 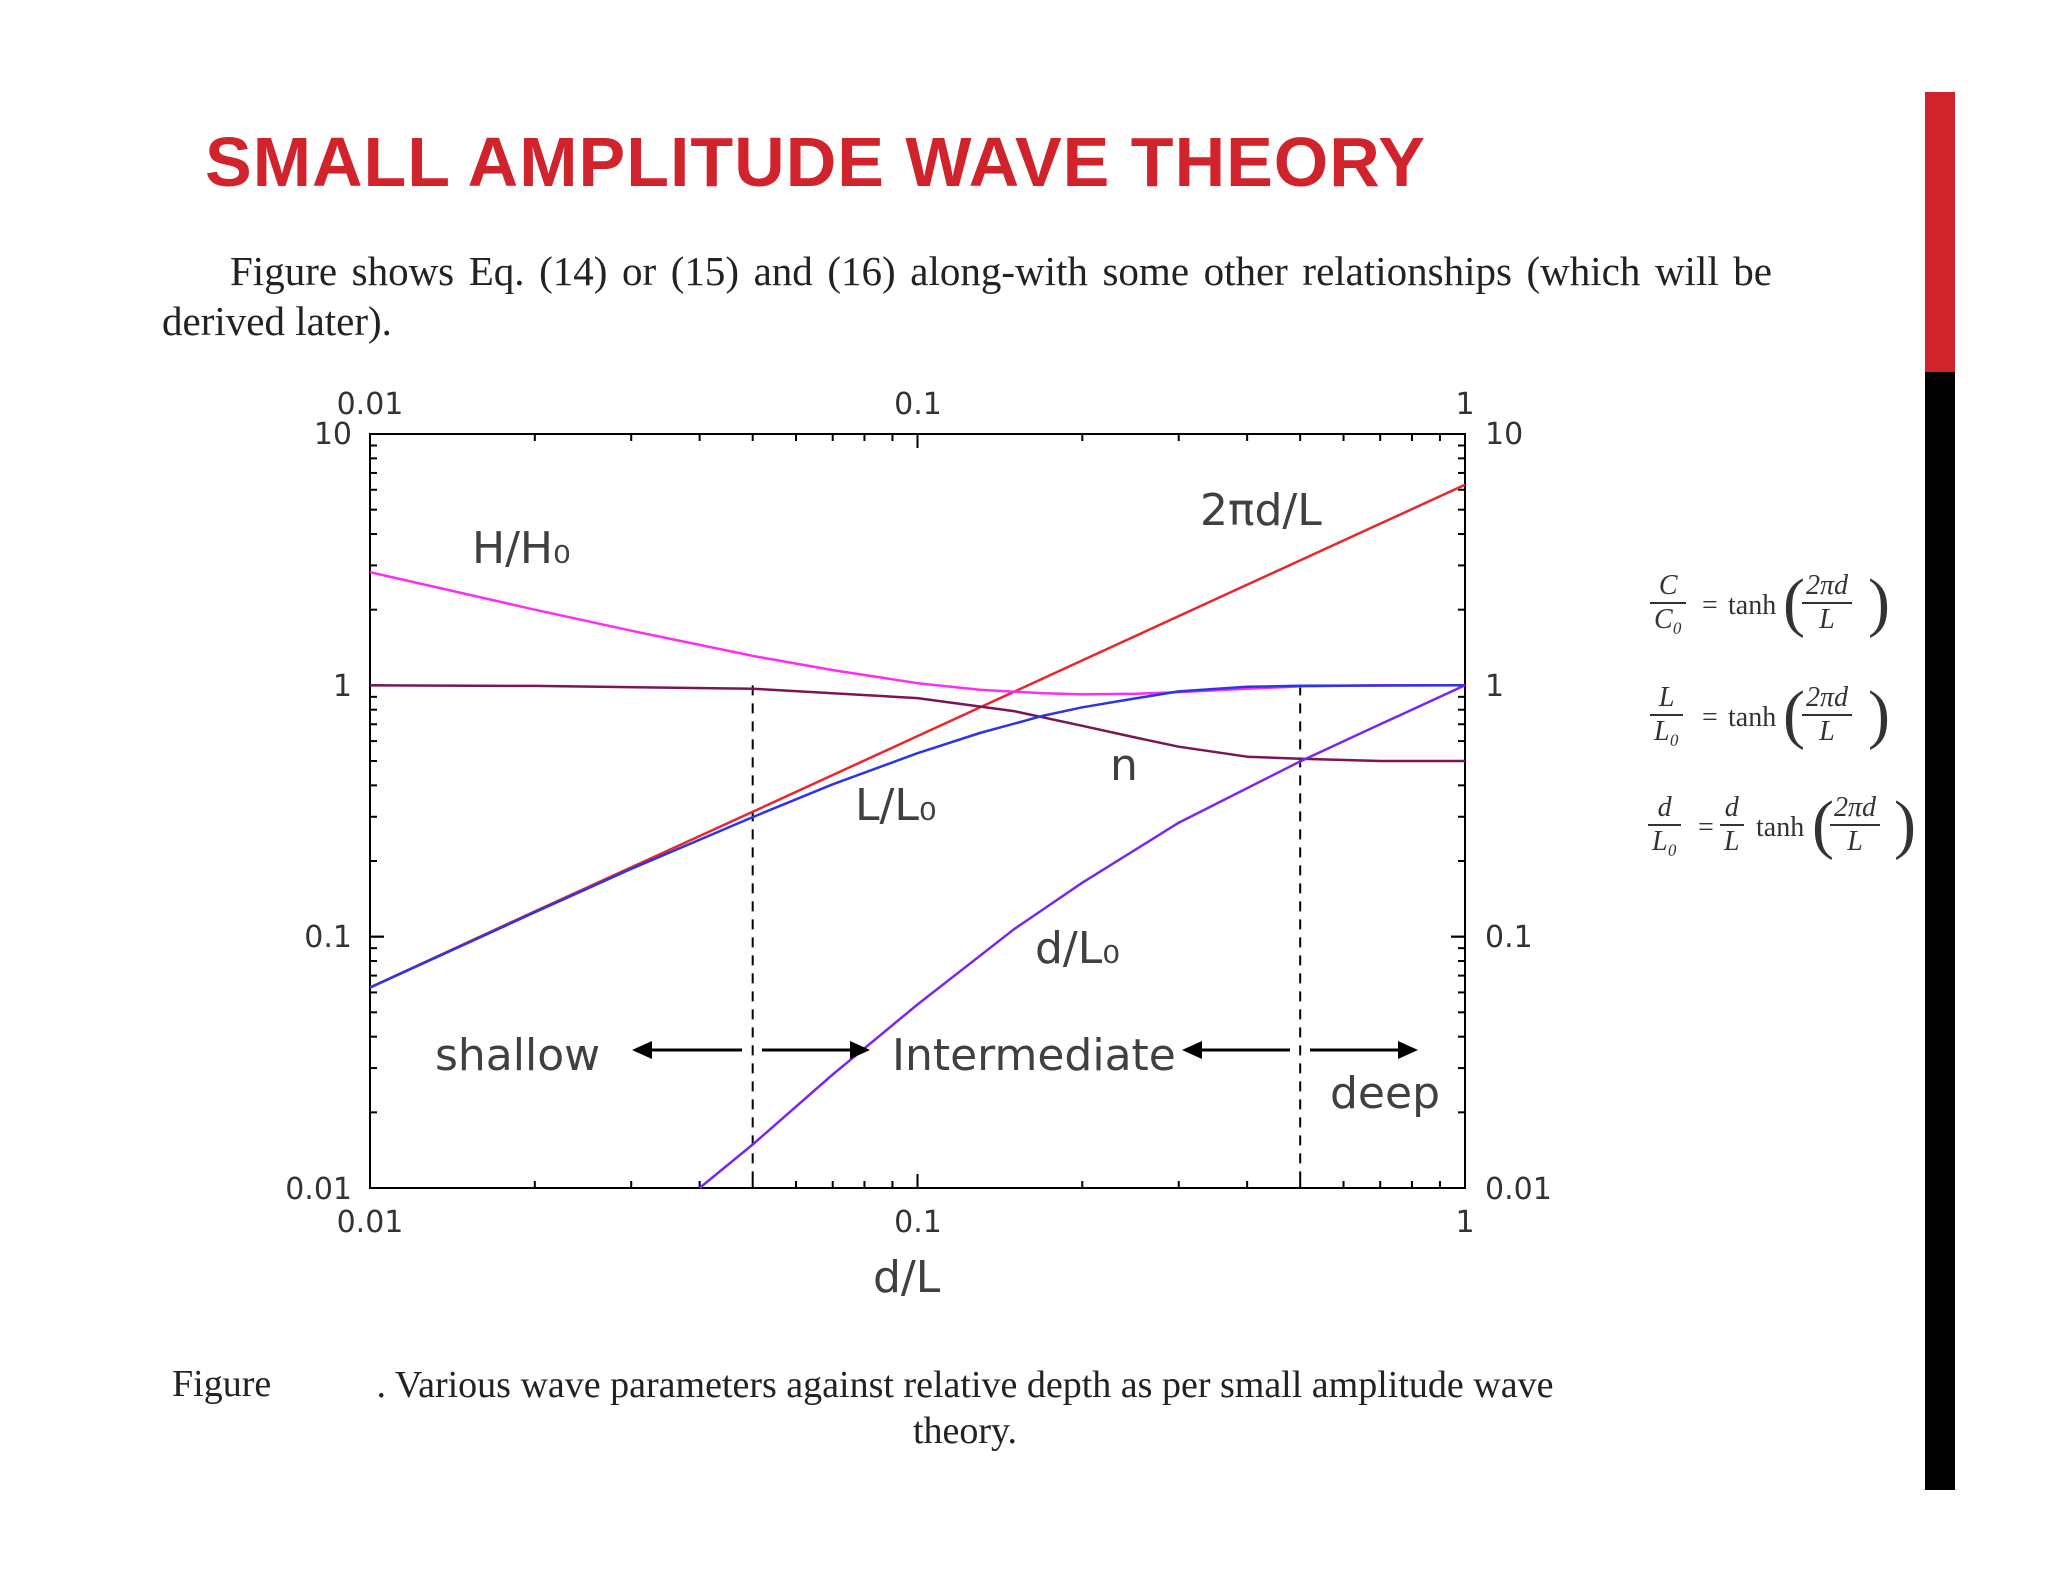 I want to click on x-tick-top-0: 0.01, so click(x=370, y=404).